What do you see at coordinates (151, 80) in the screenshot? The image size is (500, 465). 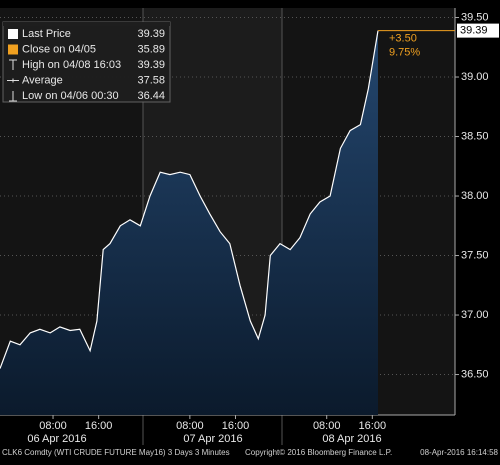 I see `legend-value: 37.58` at bounding box center [151, 80].